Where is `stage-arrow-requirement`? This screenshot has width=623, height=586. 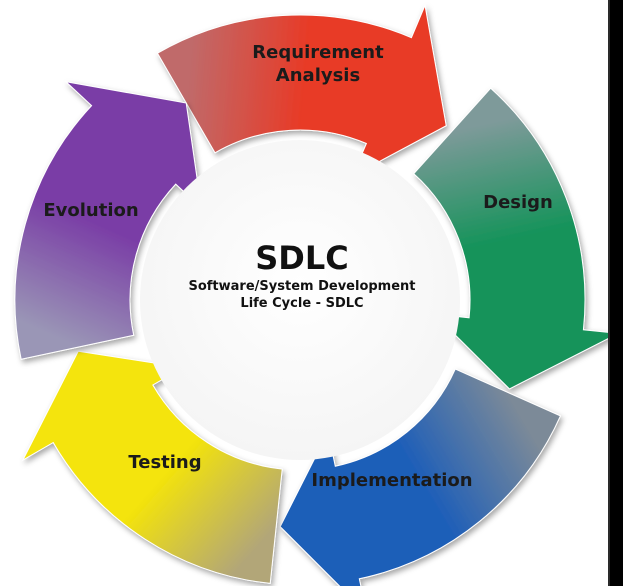
stage-arrow-requirement is located at coordinates (301, 90).